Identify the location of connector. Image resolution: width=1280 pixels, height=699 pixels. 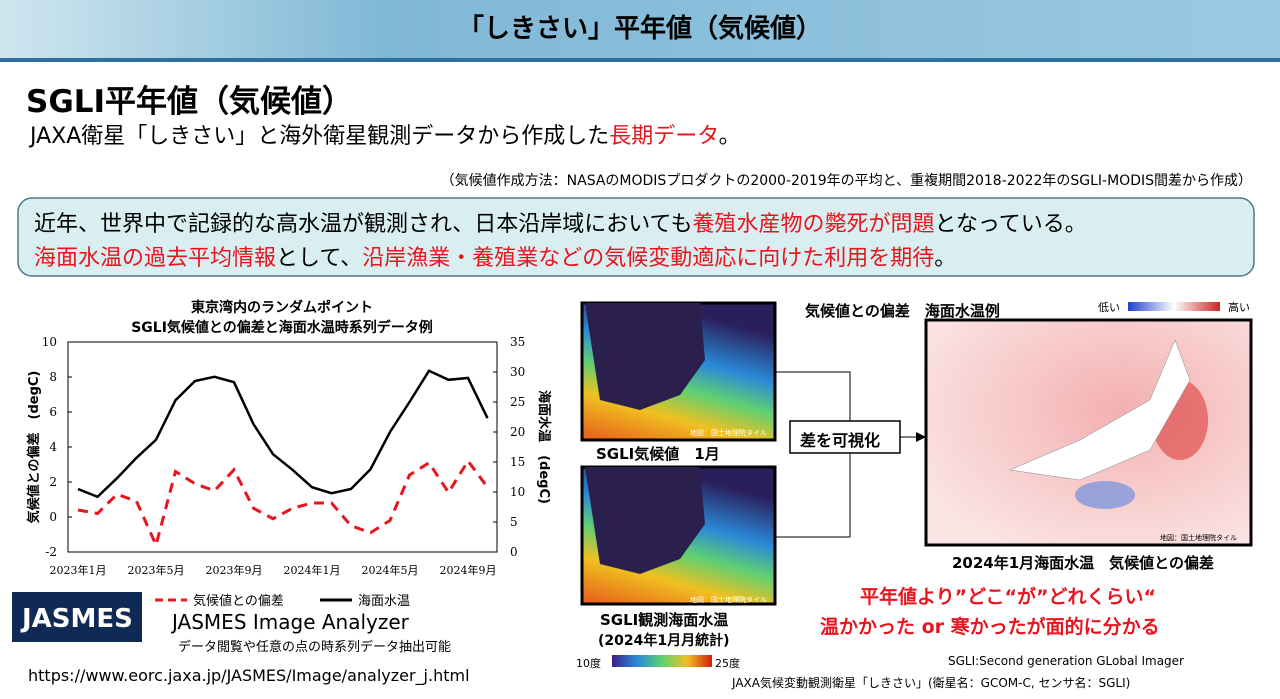
(813, 454).